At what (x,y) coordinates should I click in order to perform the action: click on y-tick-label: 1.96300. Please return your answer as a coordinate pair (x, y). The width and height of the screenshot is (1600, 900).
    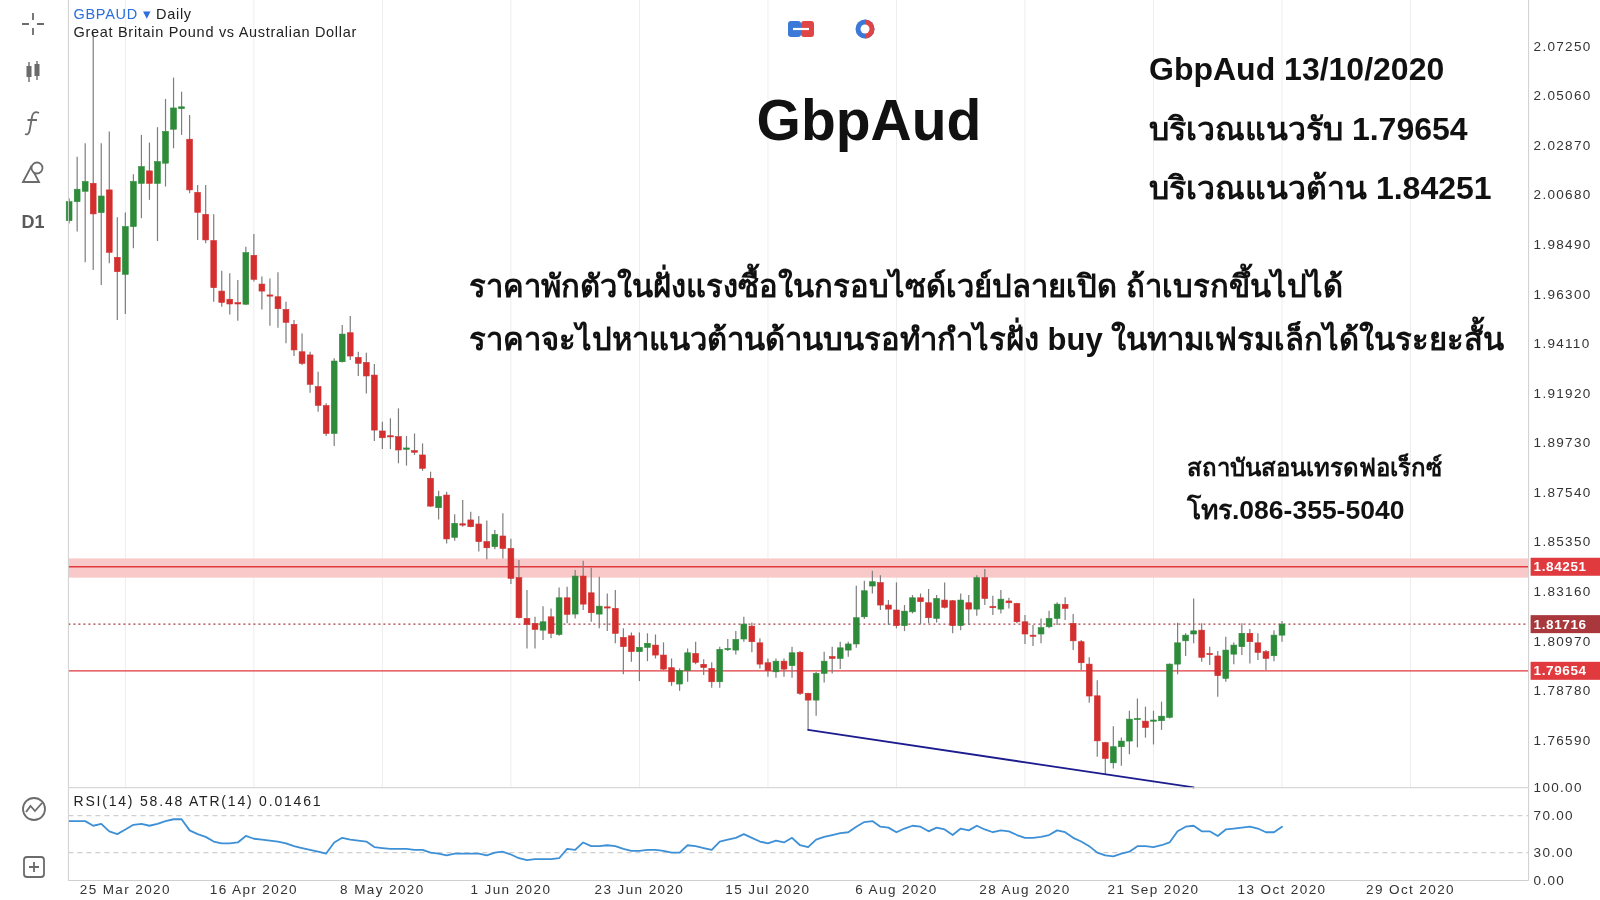
    Looking at the image, I should click on (1562, 294).